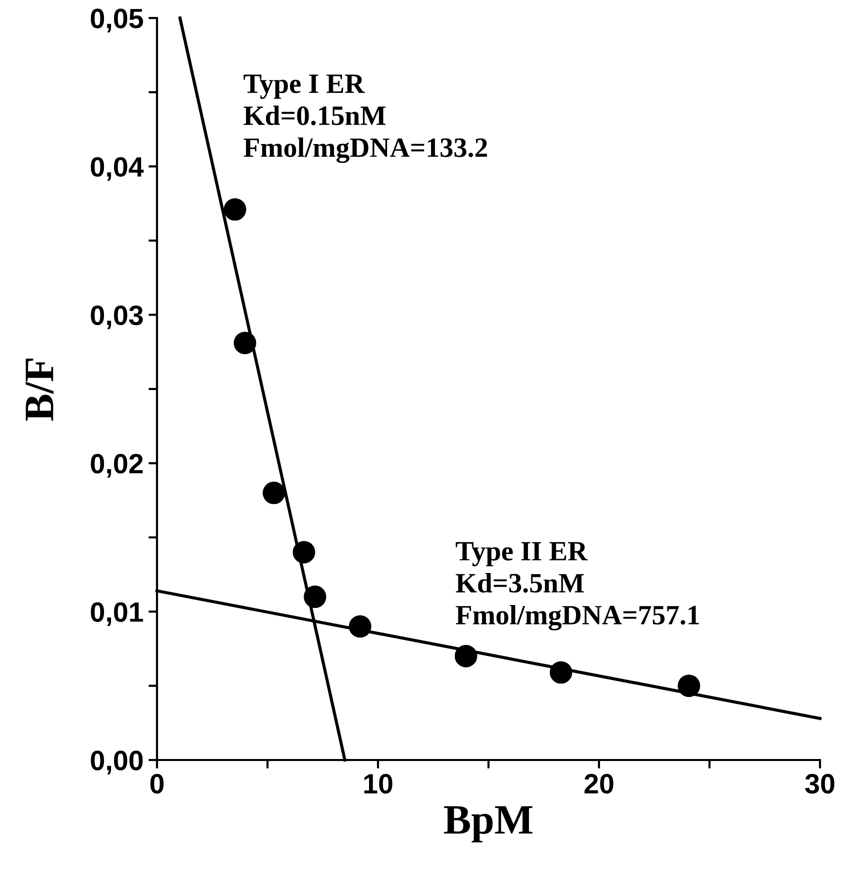  What do you see at coordinates (116, 762) in the screenshot?
I see `y-tick-label: 0,00` at bounding box center [116, 762].